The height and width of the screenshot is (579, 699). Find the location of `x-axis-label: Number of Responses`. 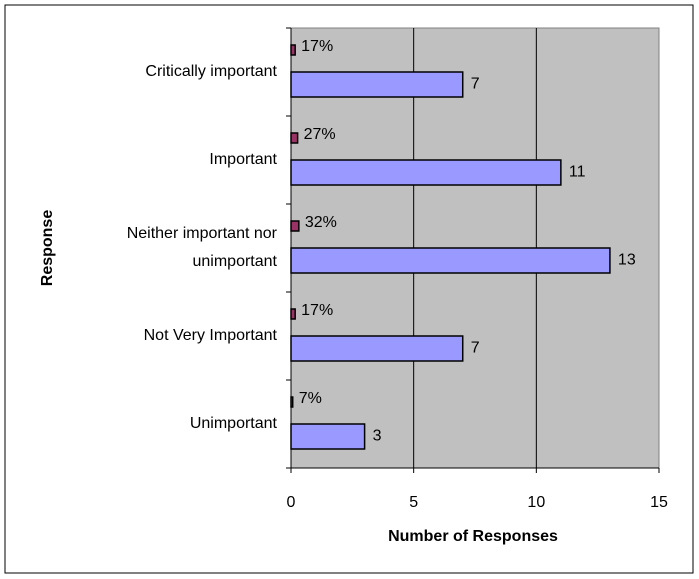

x-axis-label: Number of Responses is located at coordinates (473, 536).